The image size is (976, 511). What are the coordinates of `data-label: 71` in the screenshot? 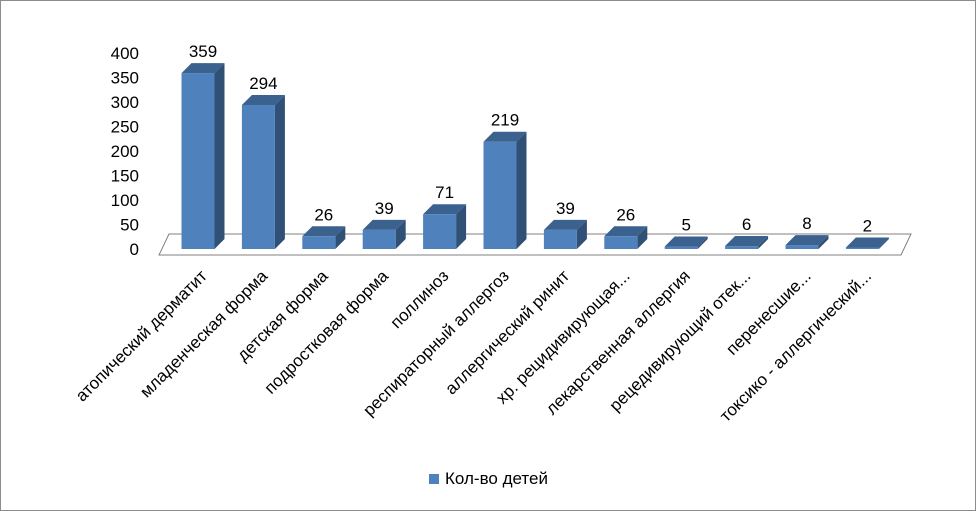 It's located at (444, 192).